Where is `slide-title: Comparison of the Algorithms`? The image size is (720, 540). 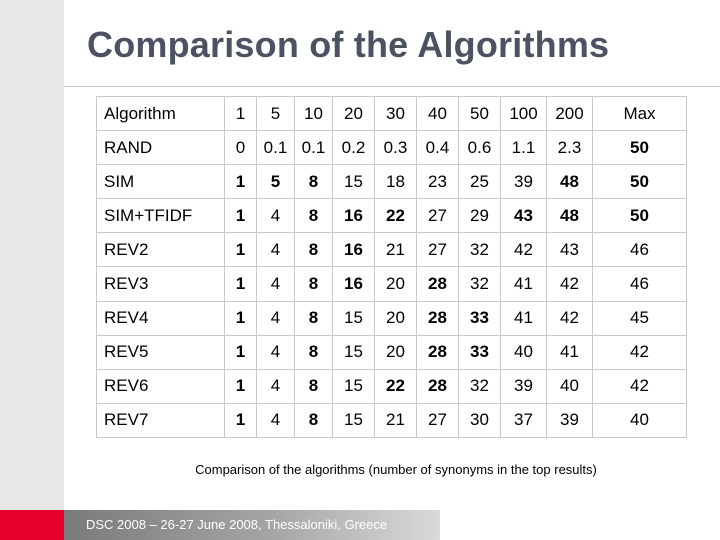 slide-title: Comparison of the Algorithms is located at coordinates (348, 44).